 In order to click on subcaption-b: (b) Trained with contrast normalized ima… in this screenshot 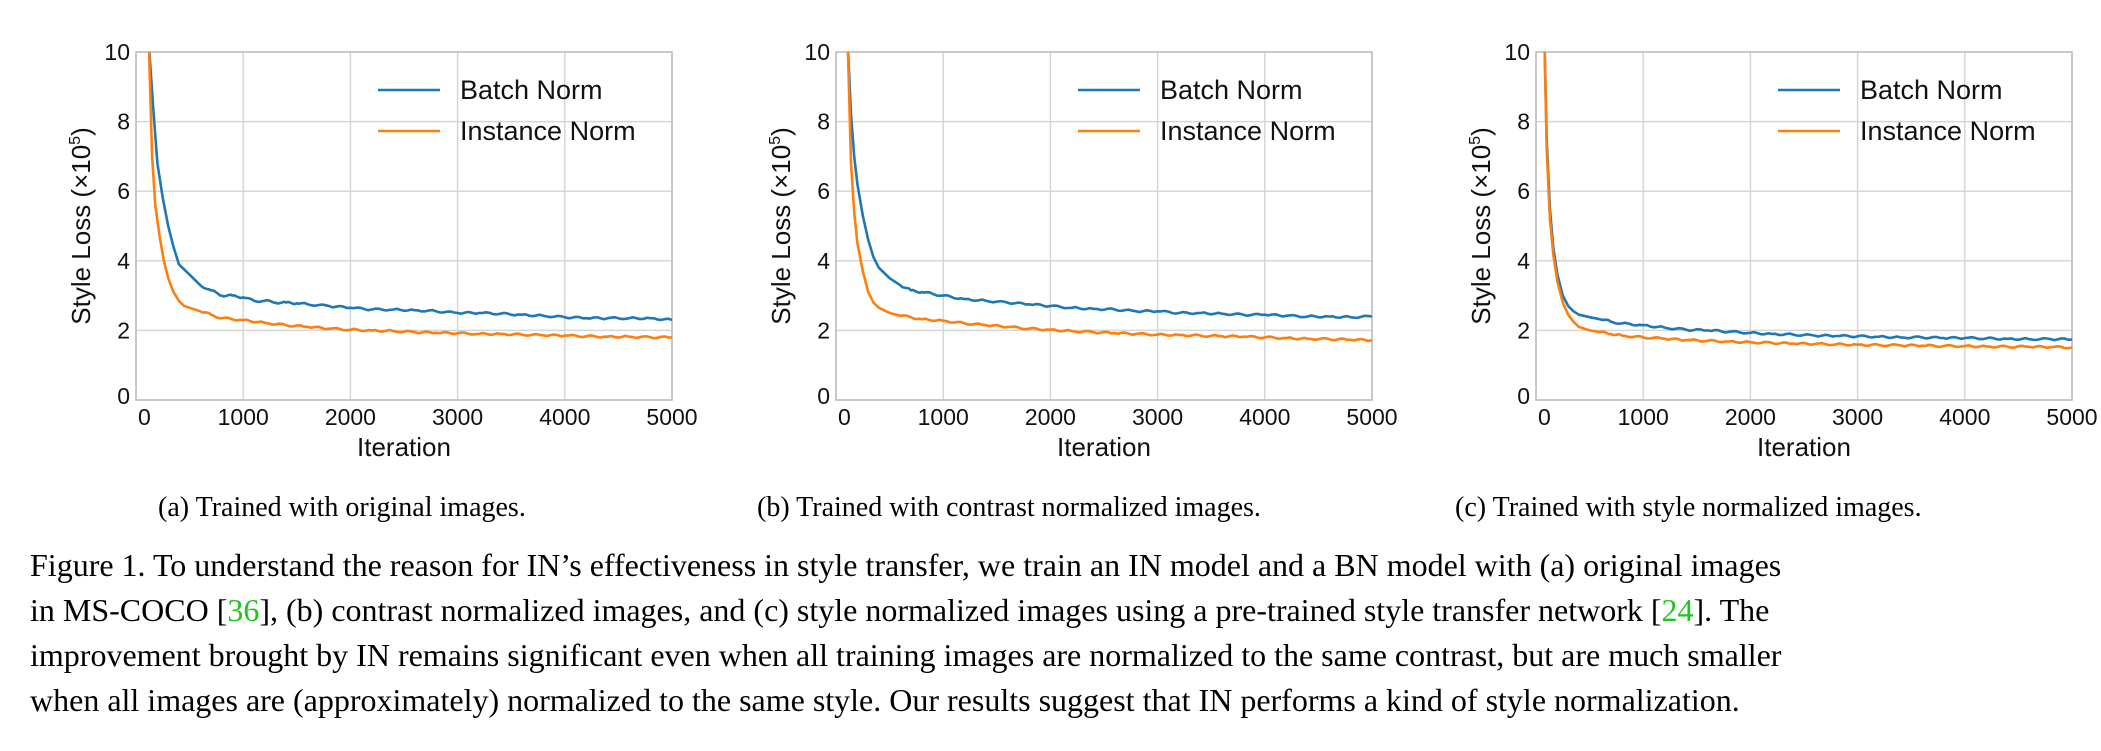, I will do `click(1009, 507)`.